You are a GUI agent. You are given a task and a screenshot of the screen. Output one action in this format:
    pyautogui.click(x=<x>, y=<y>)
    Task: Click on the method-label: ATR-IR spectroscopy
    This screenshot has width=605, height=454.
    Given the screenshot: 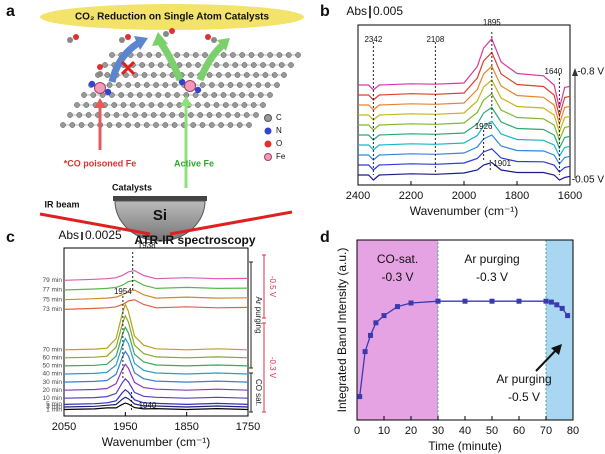 What is the action you would take?
    pyautogui.click(x=194, y=240)
    